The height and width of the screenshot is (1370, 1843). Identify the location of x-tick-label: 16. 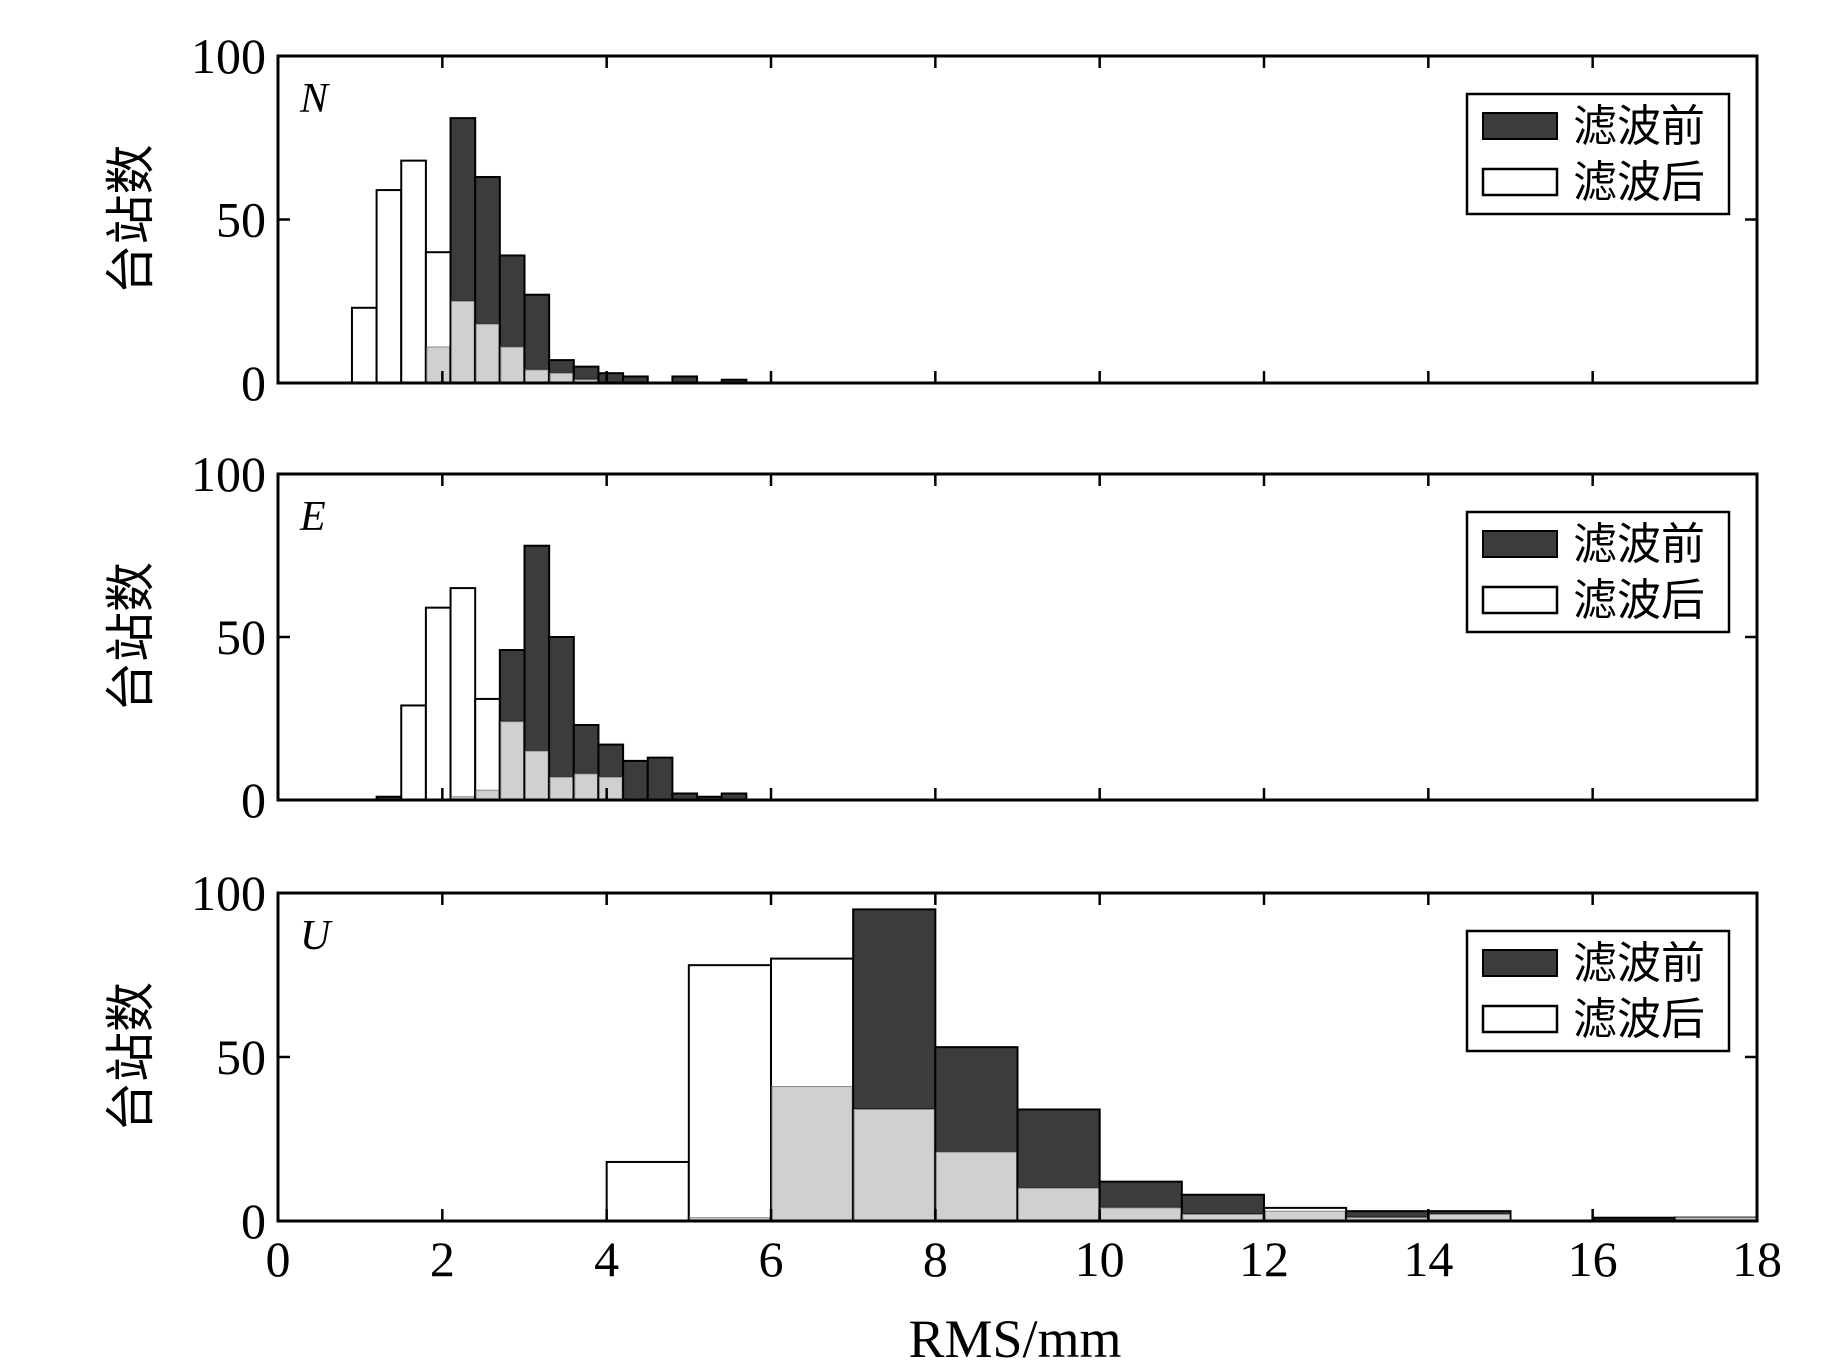
(1593, 1259).